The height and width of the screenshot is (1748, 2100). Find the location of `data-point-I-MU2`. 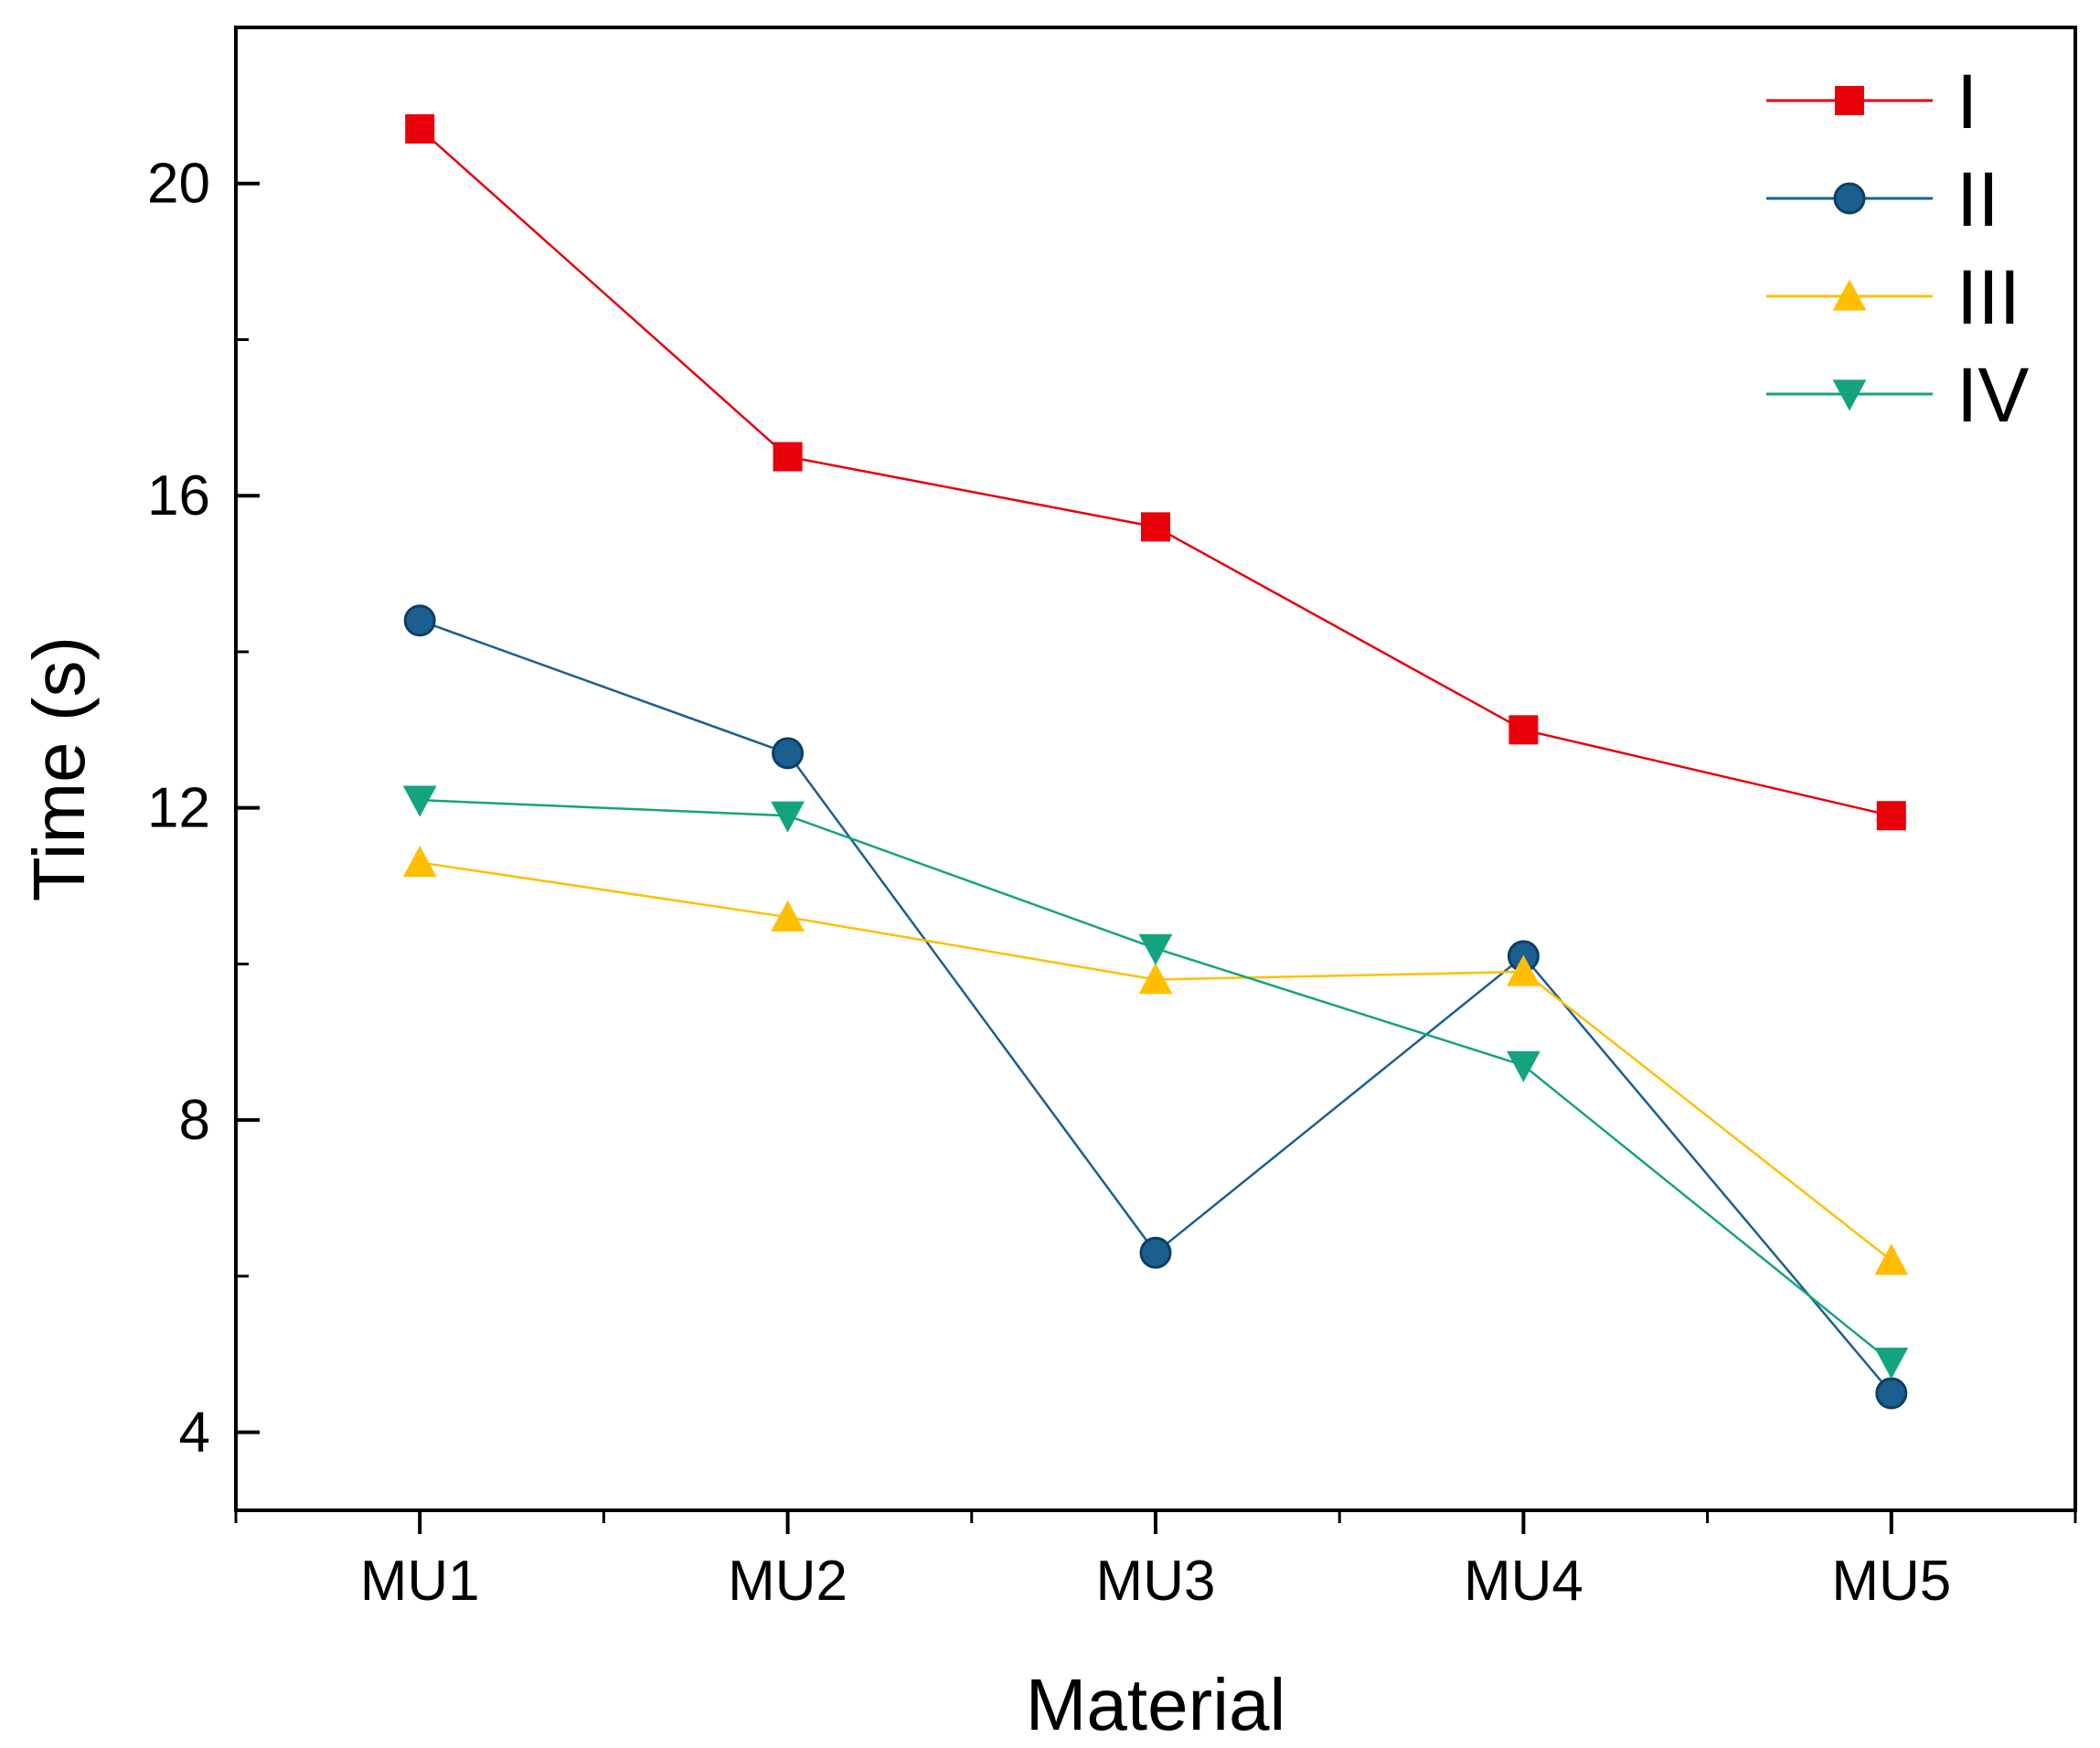

data-point-I-MU2 is located at coordinates (788, 457).